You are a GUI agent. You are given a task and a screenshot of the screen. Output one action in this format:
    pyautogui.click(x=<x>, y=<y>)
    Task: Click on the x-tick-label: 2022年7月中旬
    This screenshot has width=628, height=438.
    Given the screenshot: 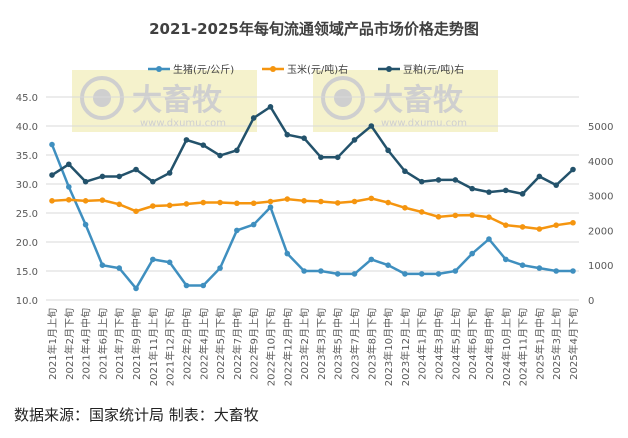 What is the action you would take?
    pyautogui.click(x=237, y=344)
    